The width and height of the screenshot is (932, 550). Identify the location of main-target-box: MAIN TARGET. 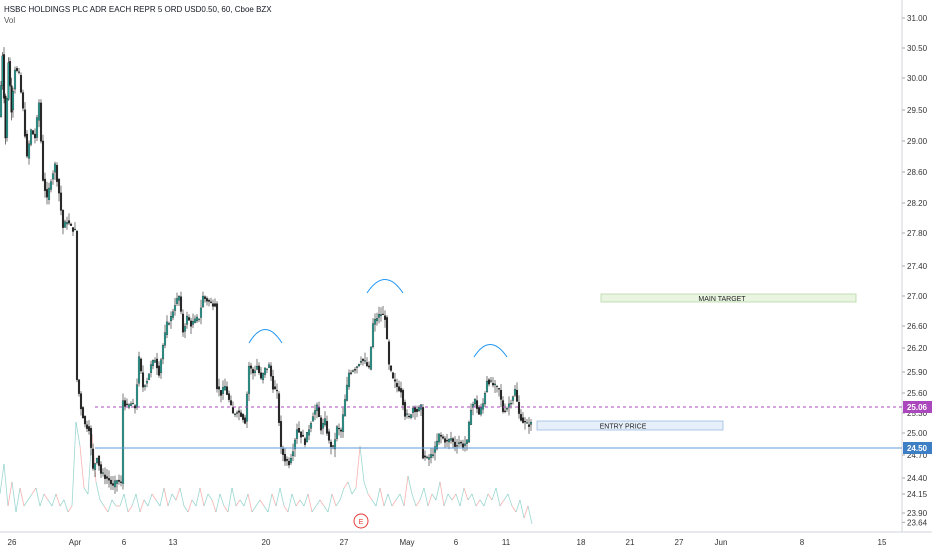
(728, 298).